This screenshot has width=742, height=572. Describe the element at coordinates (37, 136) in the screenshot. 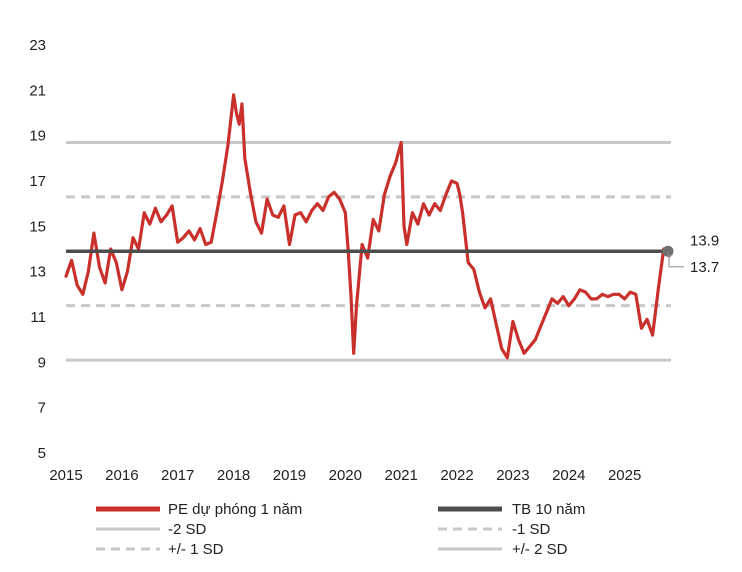

I see `y-tick-label: 19` at that location.